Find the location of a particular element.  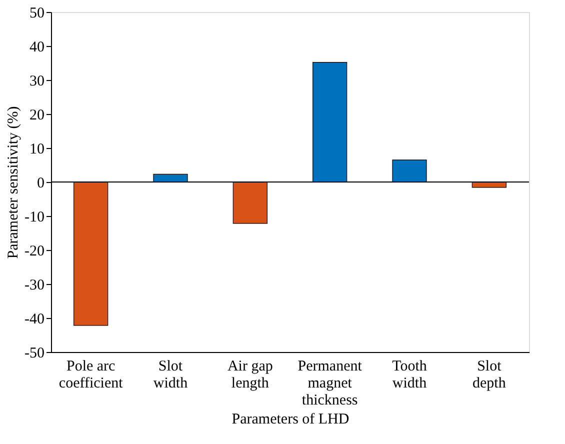

x-tick-label: Tooth width is located at coordinates (410, 375).